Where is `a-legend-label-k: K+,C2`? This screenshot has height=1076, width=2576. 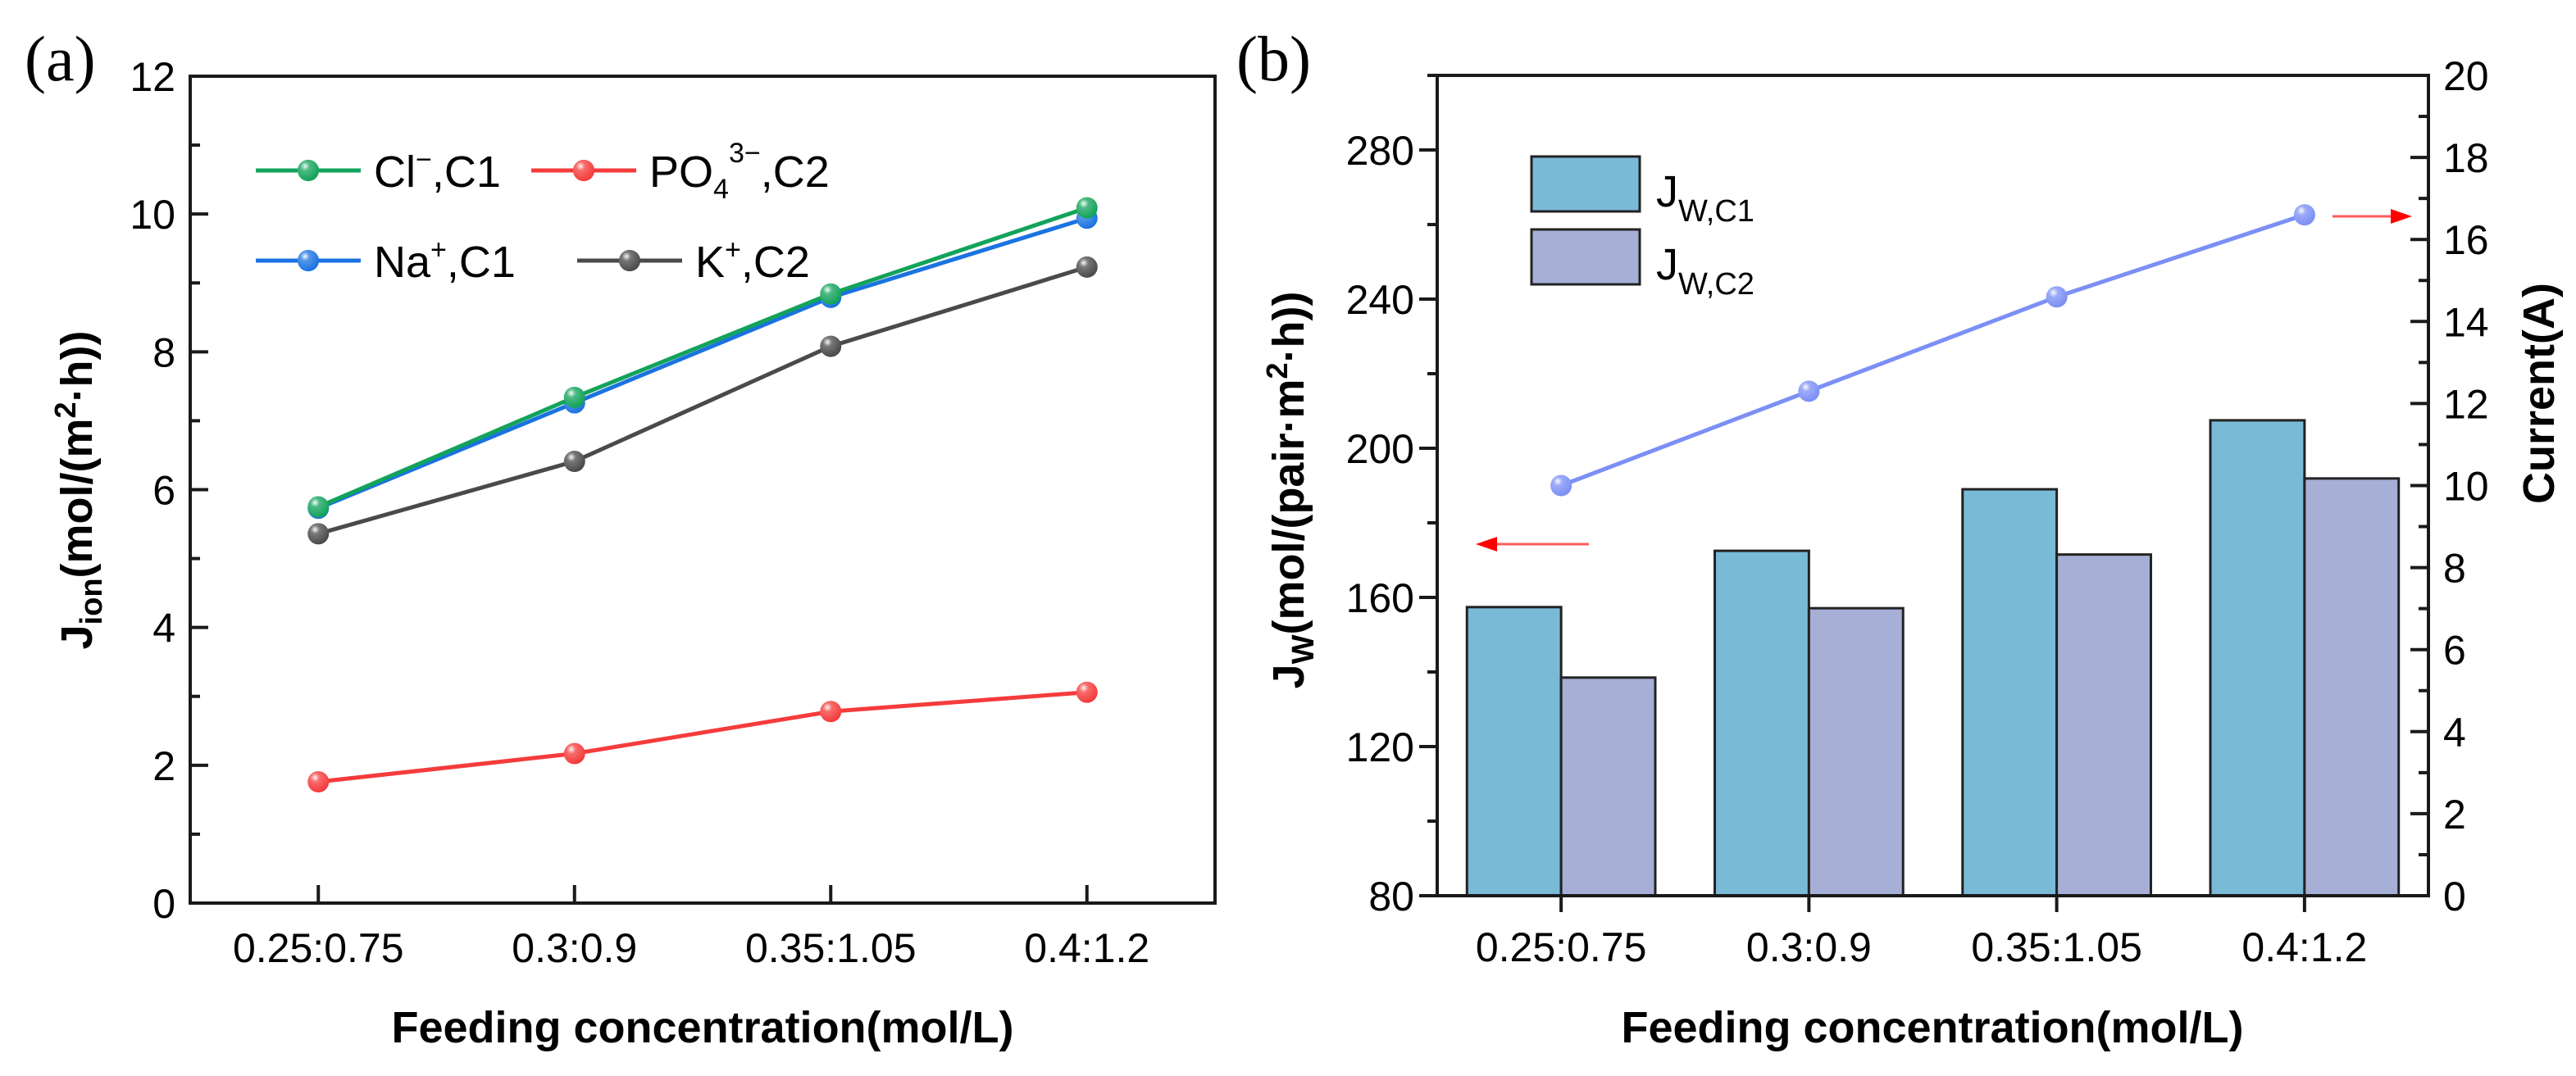
a-legend-label-k: K+,C2 is located at coordinates (752, 260).